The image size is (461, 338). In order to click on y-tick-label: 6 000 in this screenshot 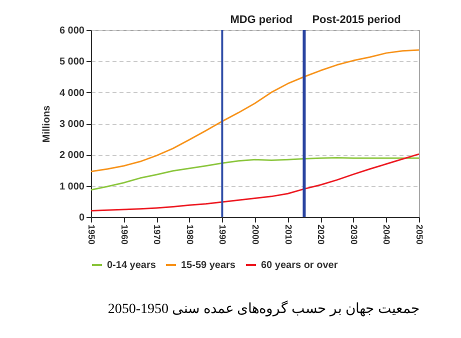, I will do `click(72, 31)`.